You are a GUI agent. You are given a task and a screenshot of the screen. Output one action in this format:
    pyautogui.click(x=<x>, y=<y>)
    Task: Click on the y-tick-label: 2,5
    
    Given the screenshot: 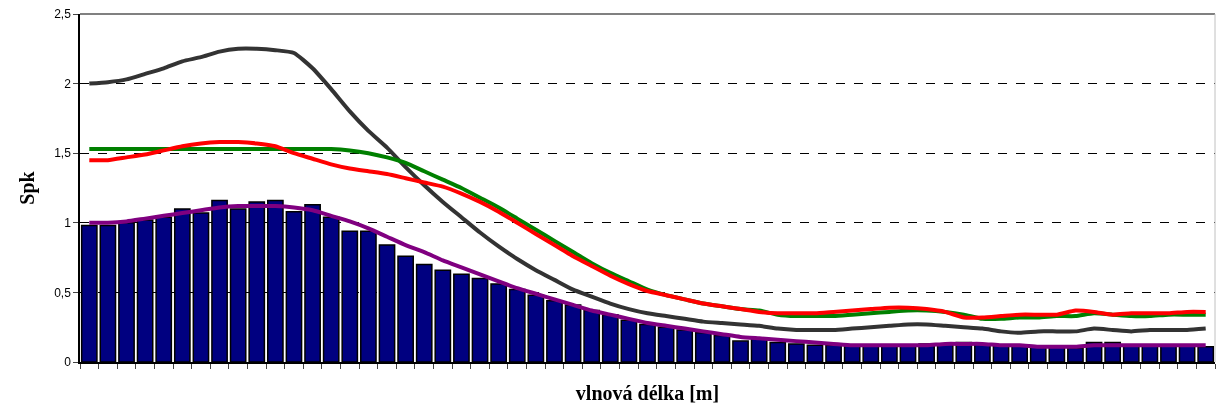 What is the action you would take?
    pyautogui.click(x=63, y=14)
    